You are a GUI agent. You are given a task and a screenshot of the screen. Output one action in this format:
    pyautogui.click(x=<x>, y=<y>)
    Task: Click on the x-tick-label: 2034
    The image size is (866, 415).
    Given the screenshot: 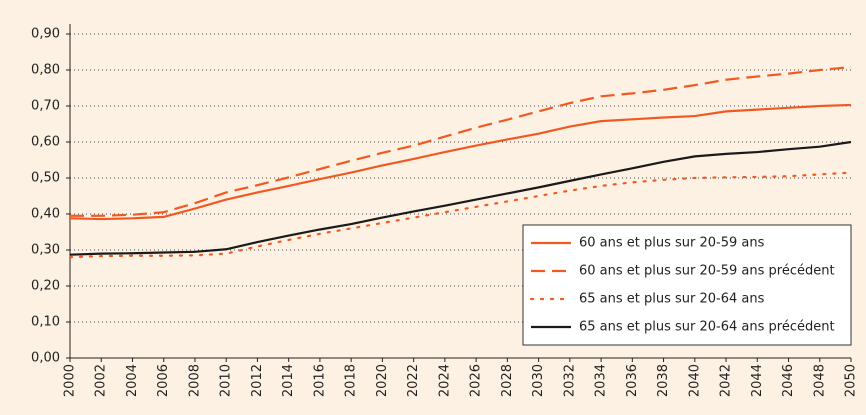 What is the action you would take?
    pyautogui.click(x=601, y=380)
    